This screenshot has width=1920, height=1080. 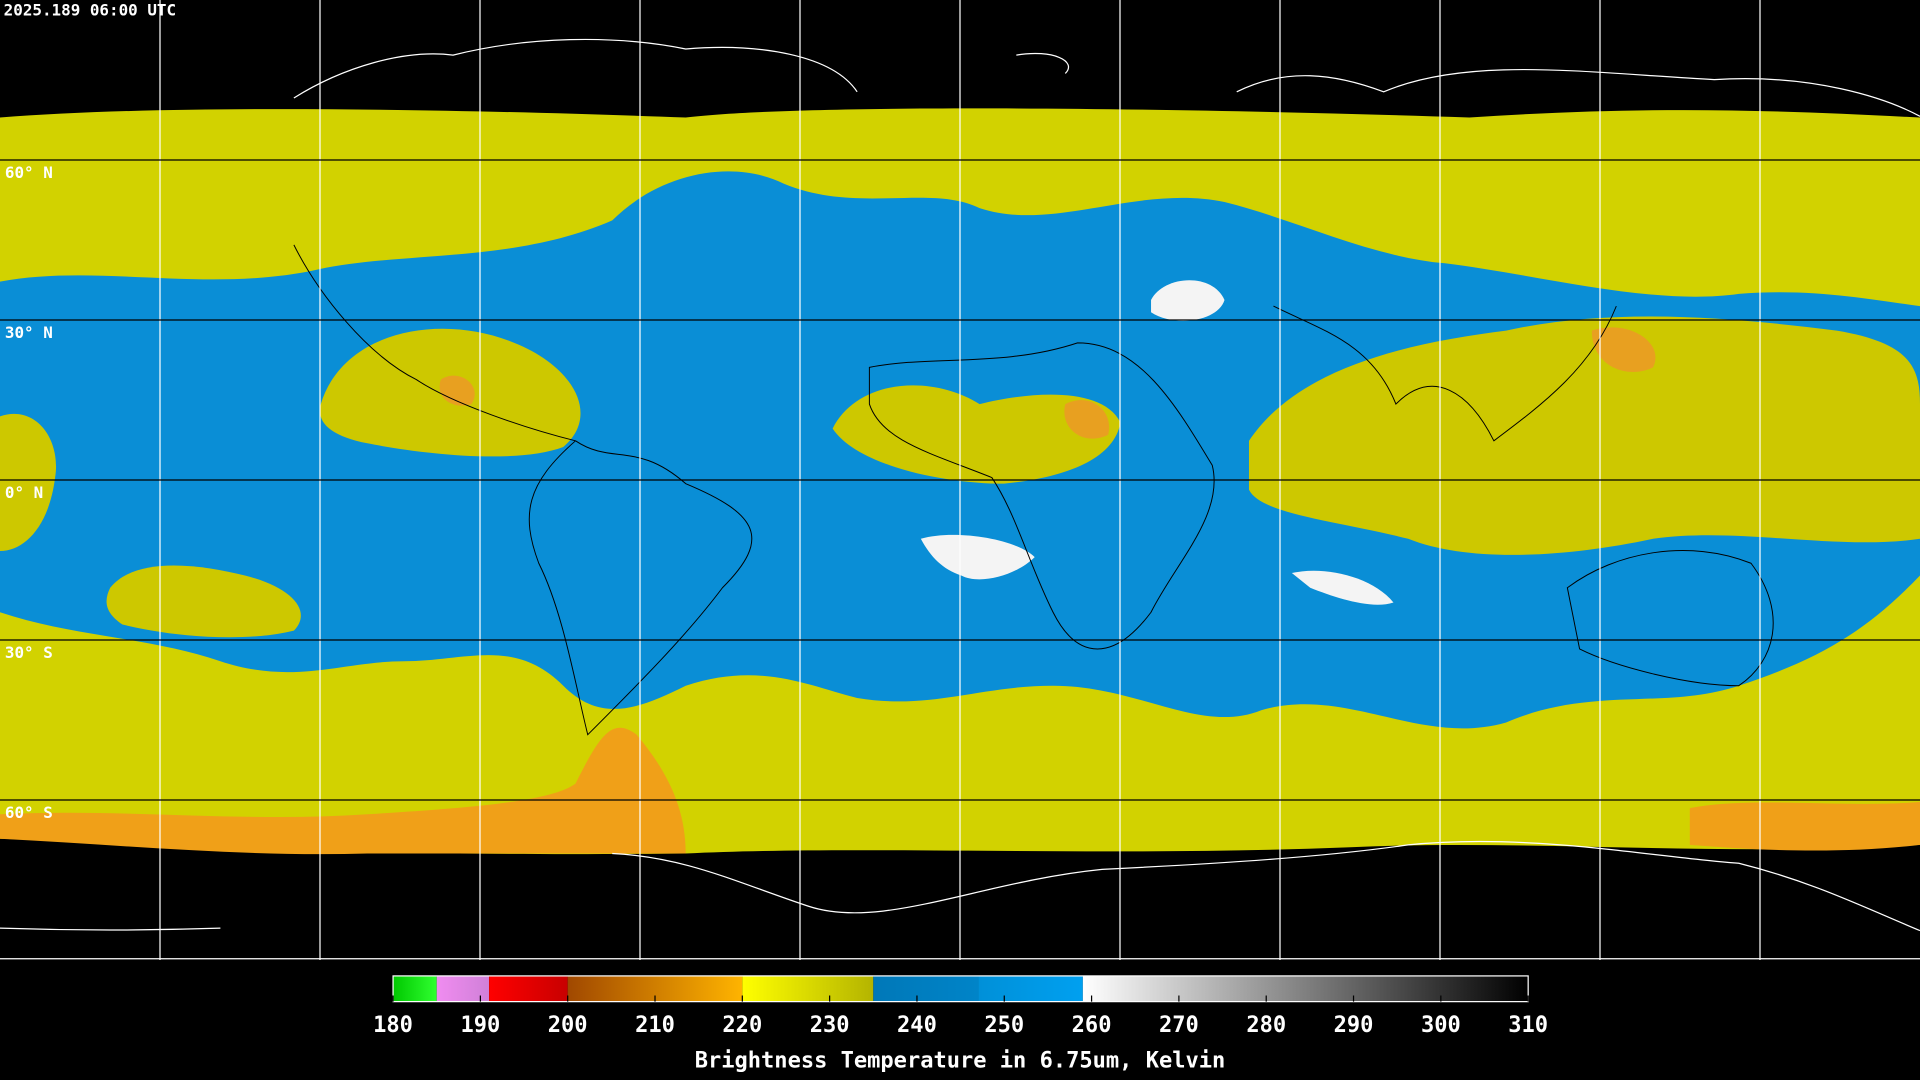 I want to click on colorbar-tick-label: 260, so click(x=1092, y=1025).